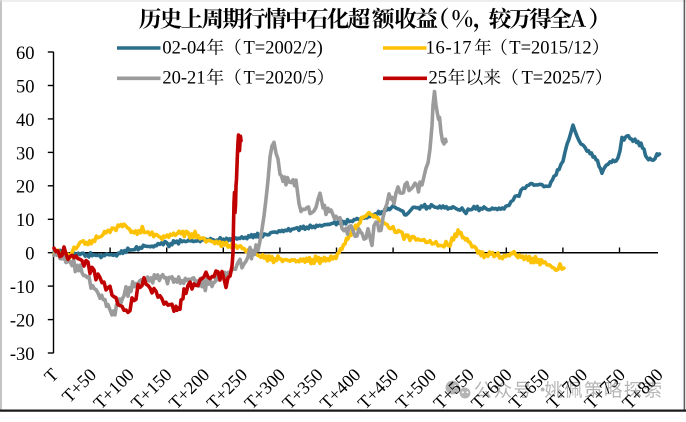 The image size is (686, 422). Describe the element at coordinates (183, 79) in the screenshot. I see `svg-text: 20-21` at that location.